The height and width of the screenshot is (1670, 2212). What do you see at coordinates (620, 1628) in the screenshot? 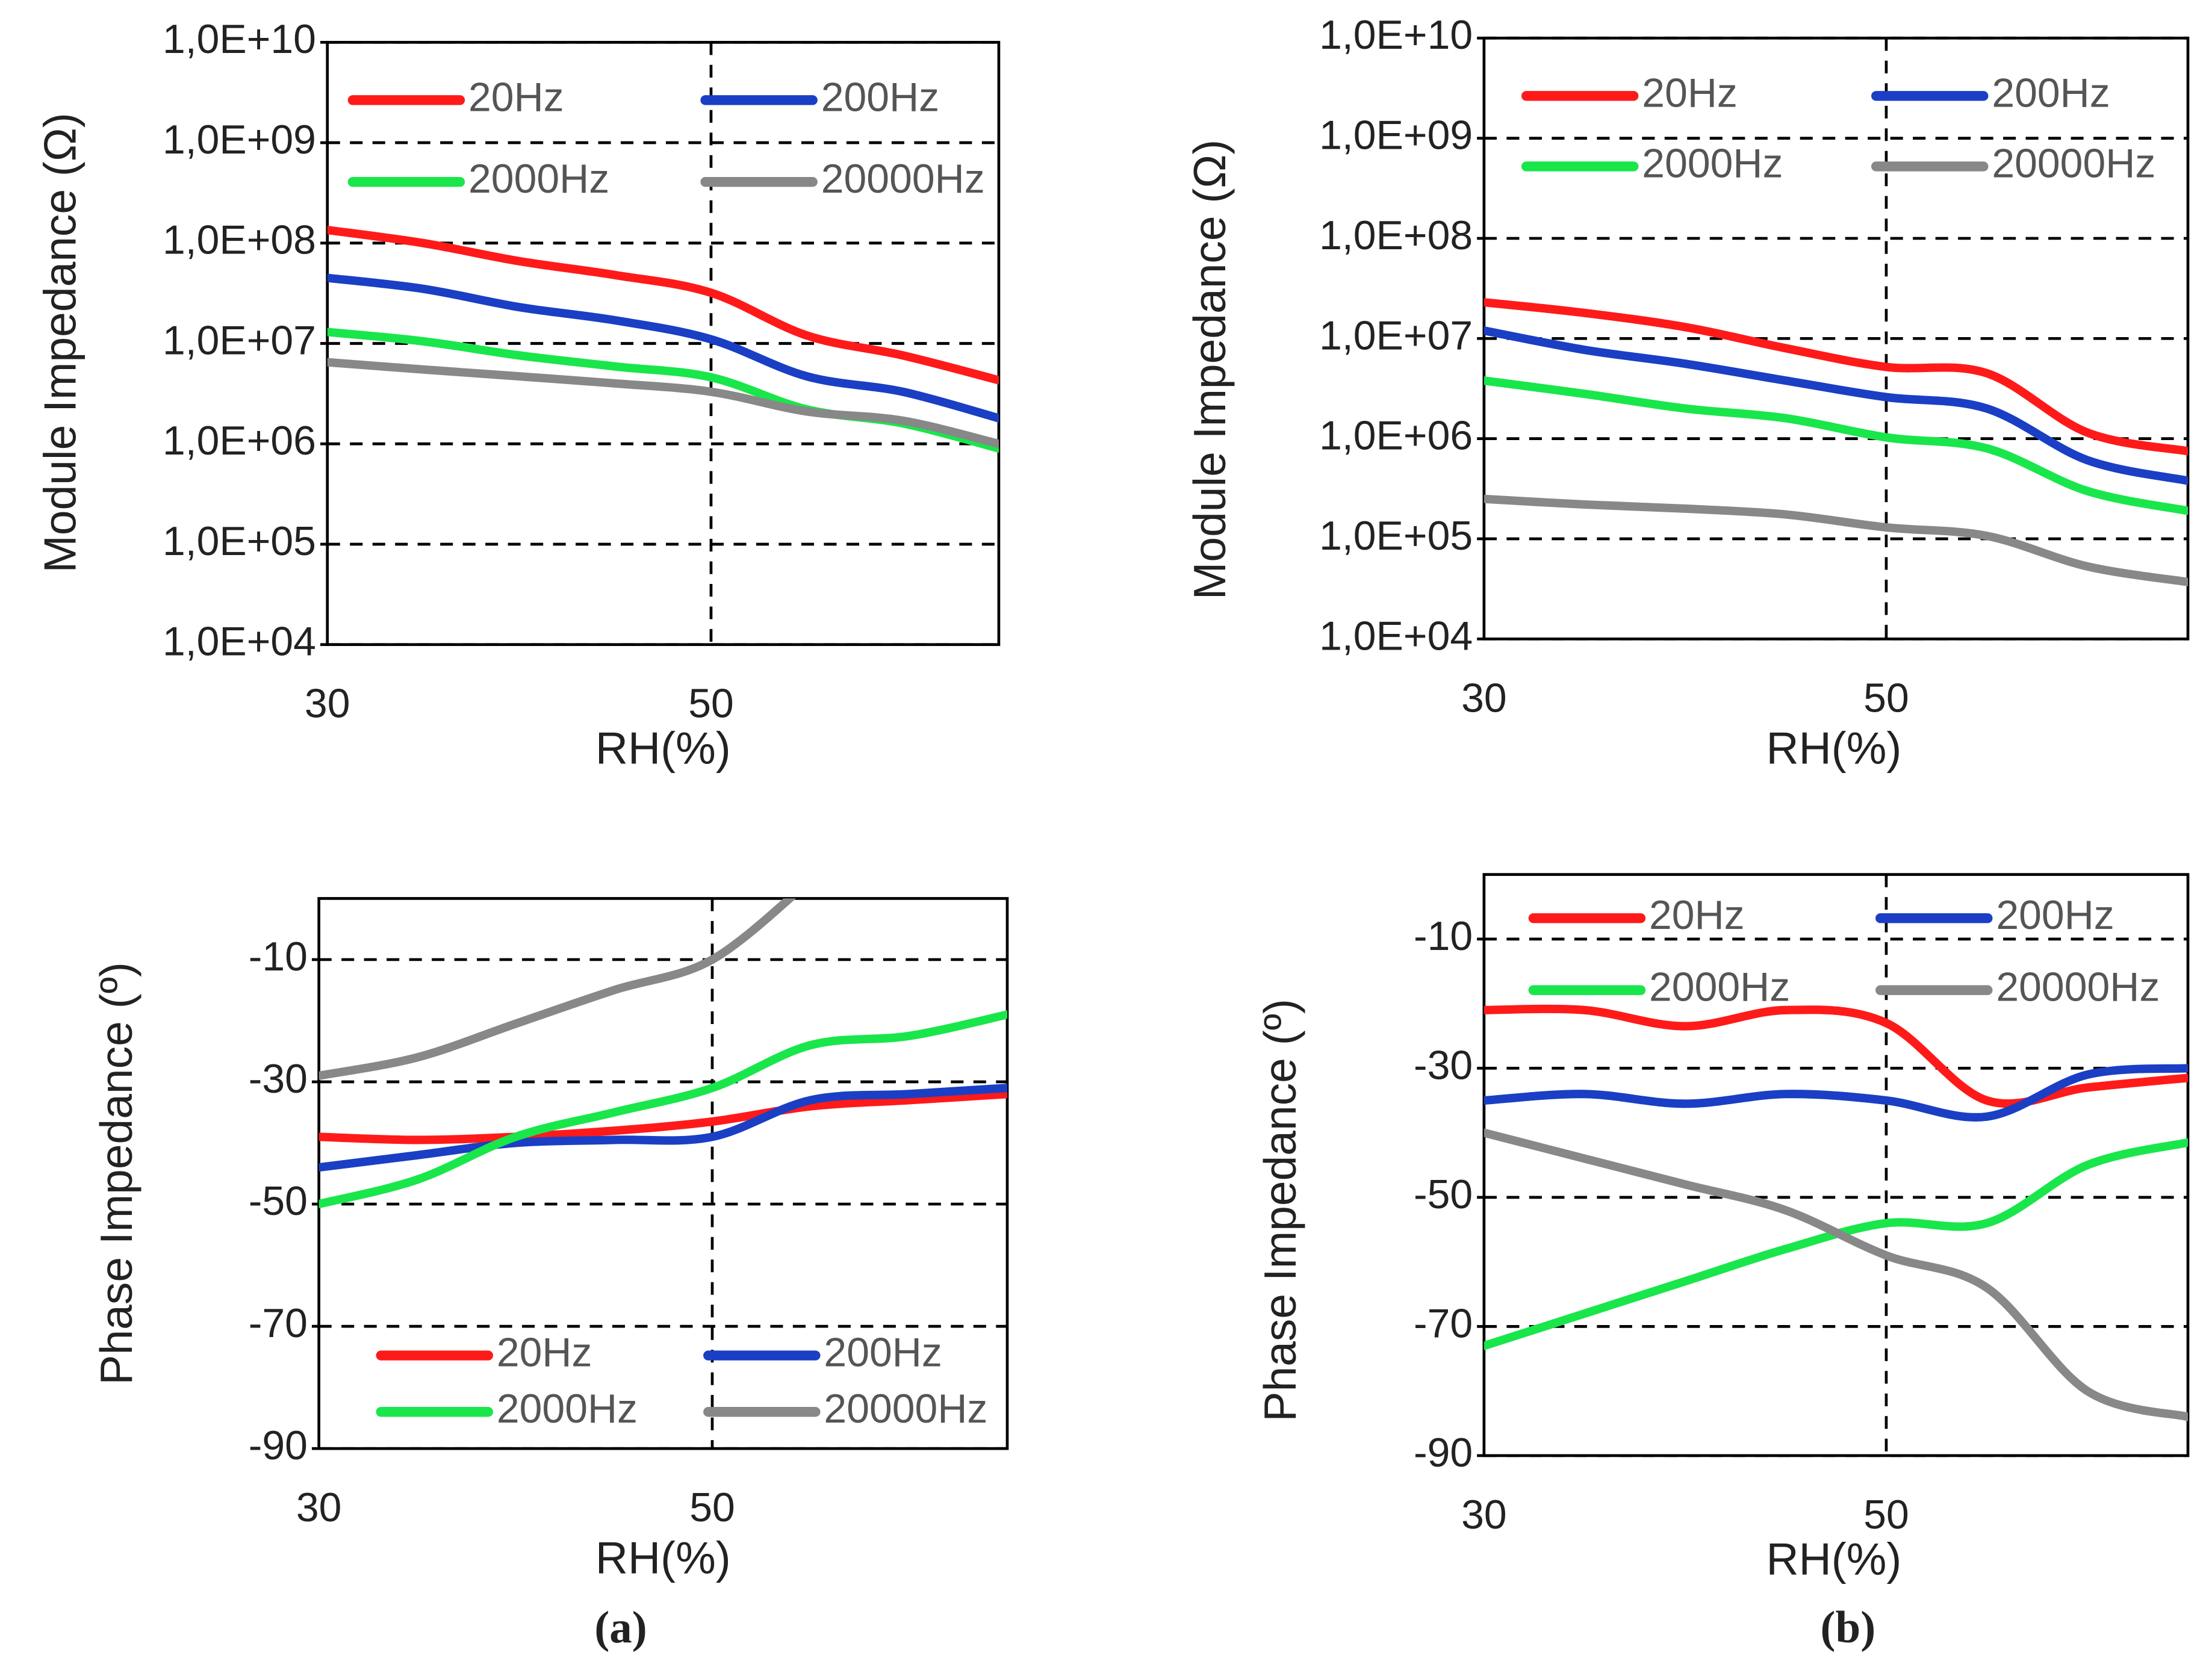
I see `panel-label: (a)` at bounding box center [620, 1628].